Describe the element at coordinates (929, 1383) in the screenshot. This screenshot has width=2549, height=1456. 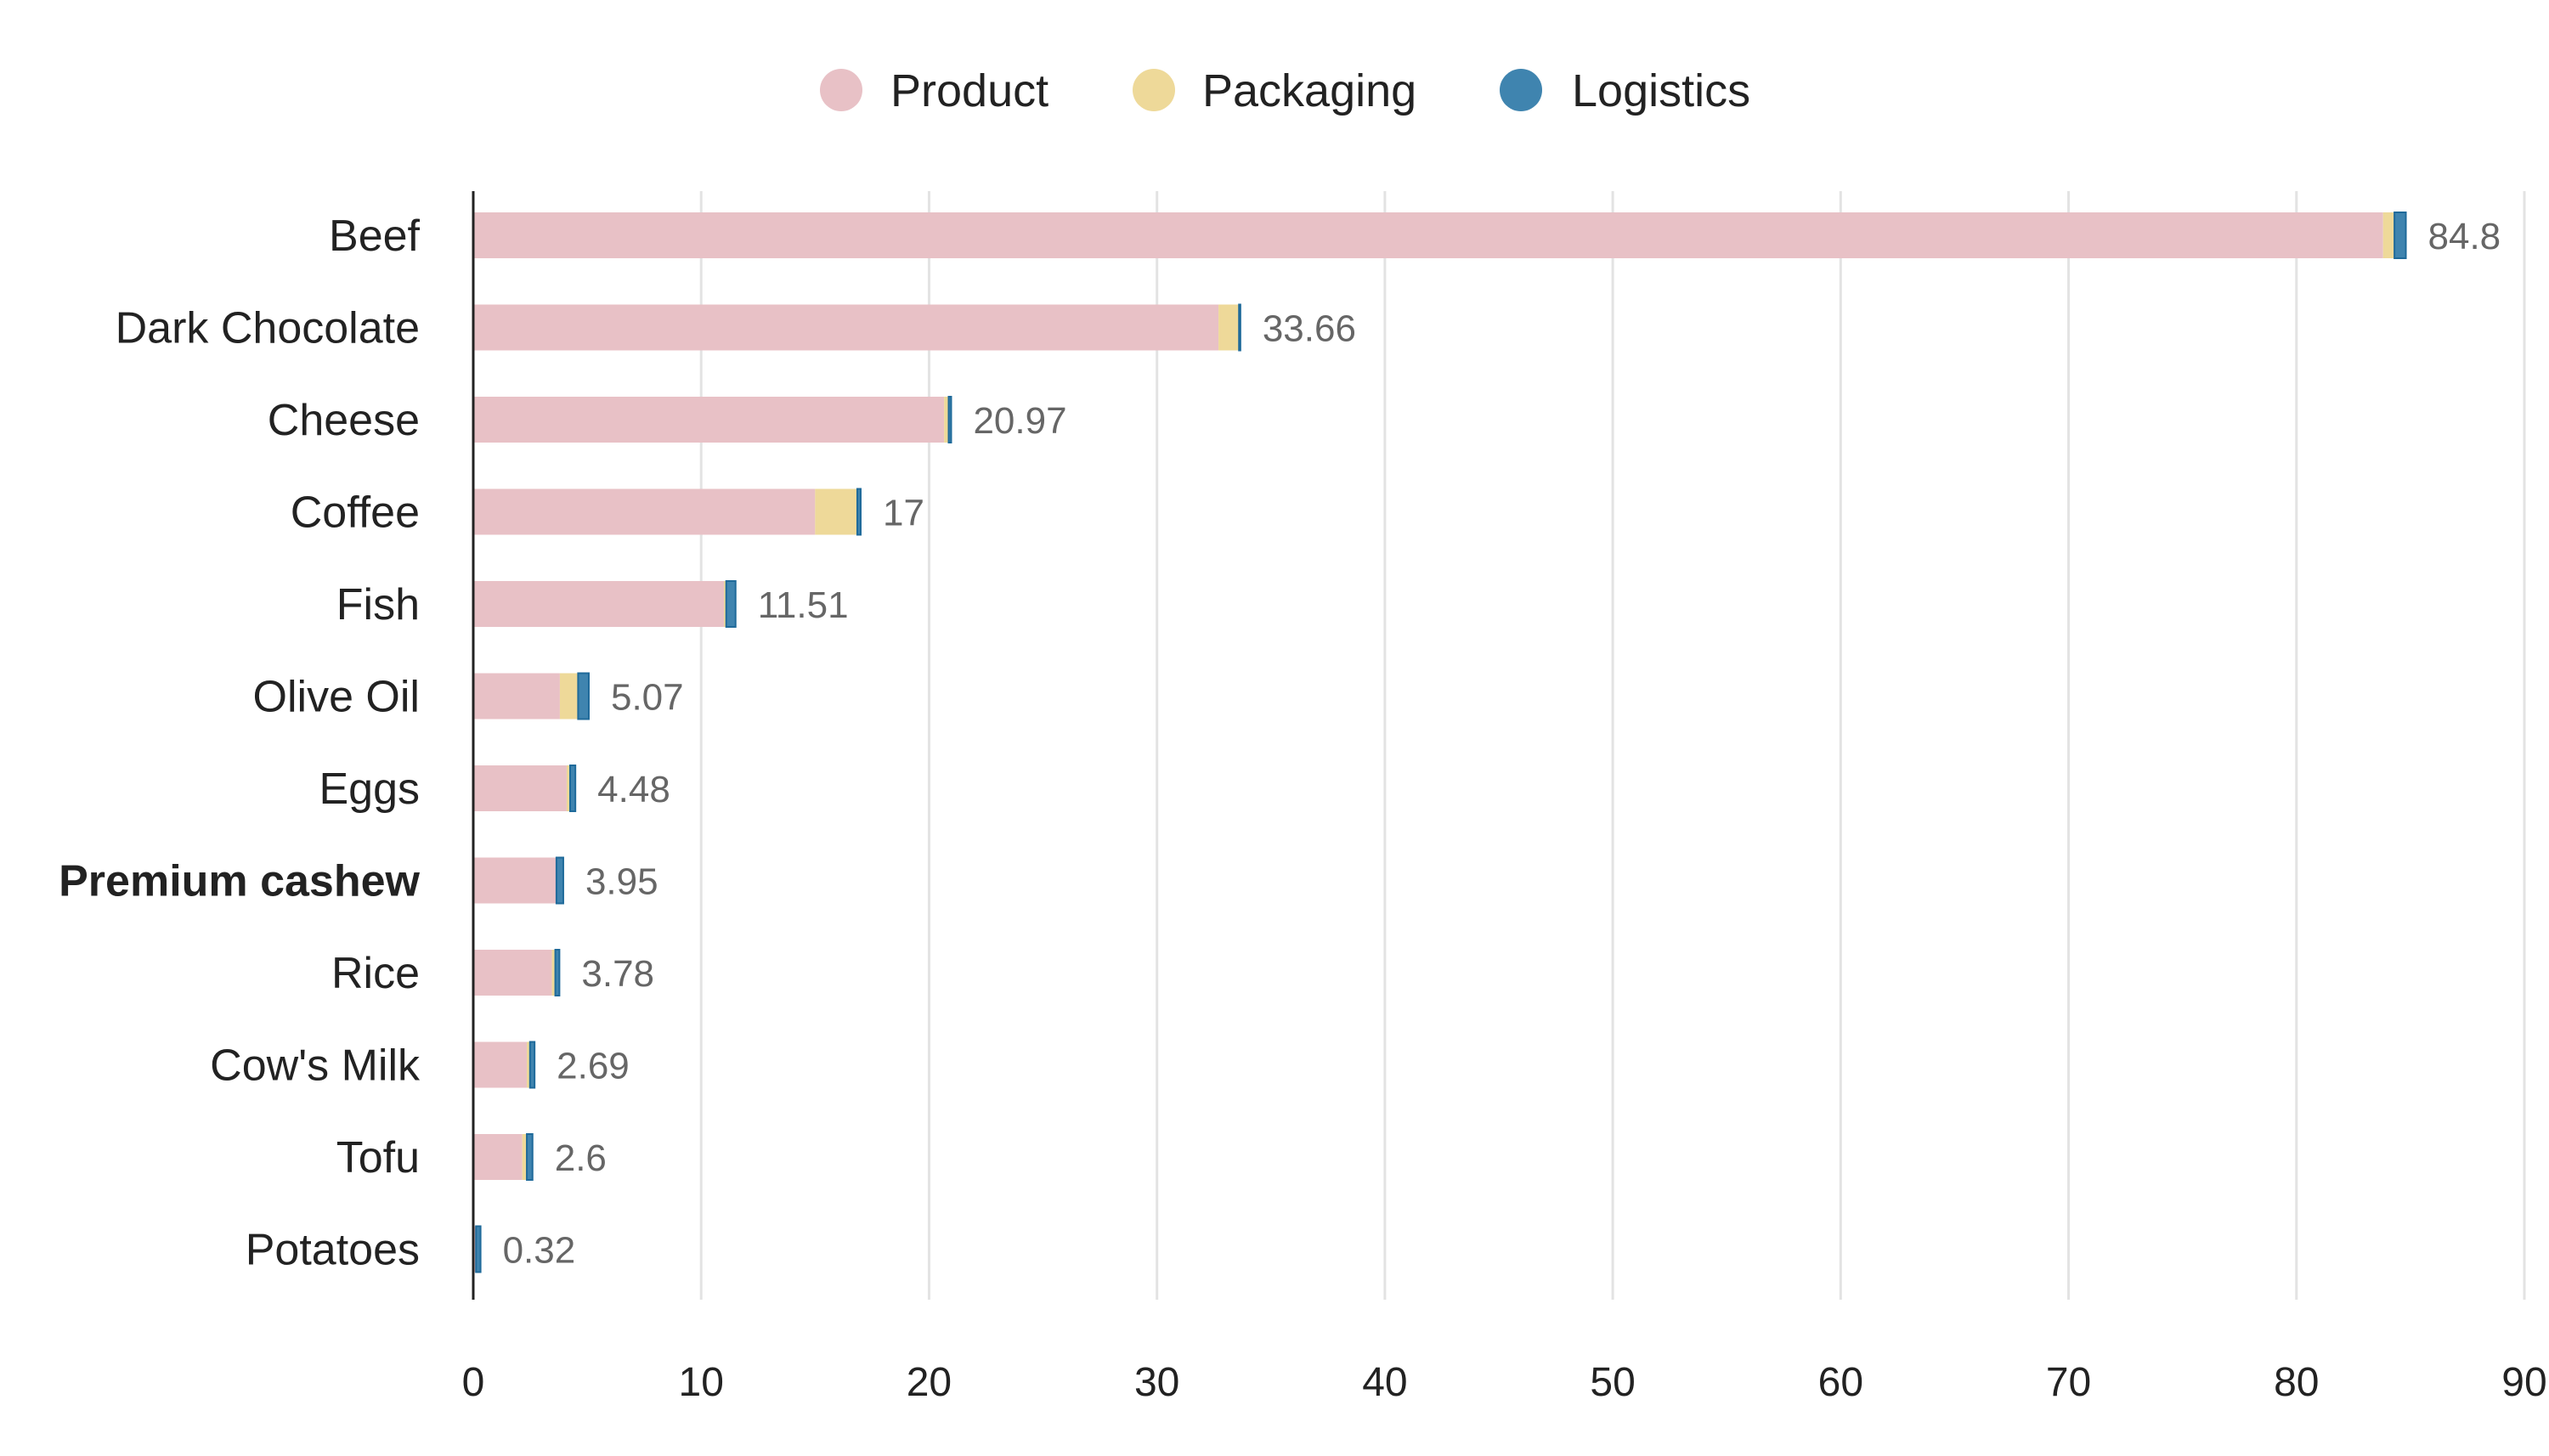
I see `x-tick-label: 20` at that location.